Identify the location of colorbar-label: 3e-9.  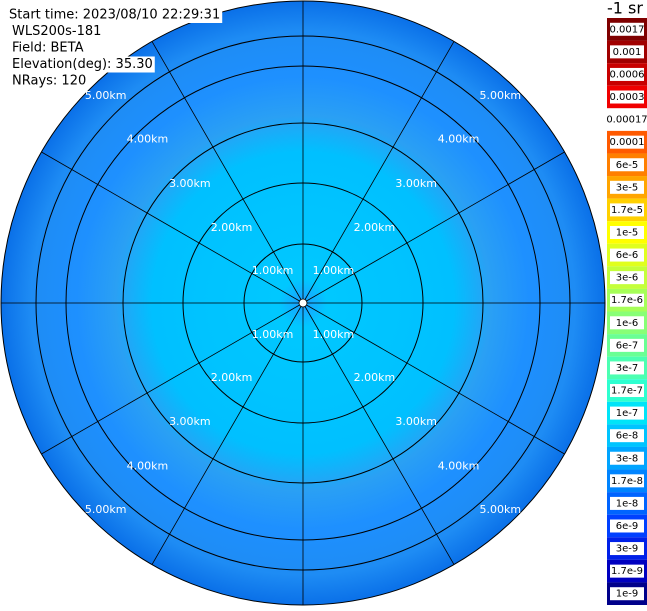
(627, 549).